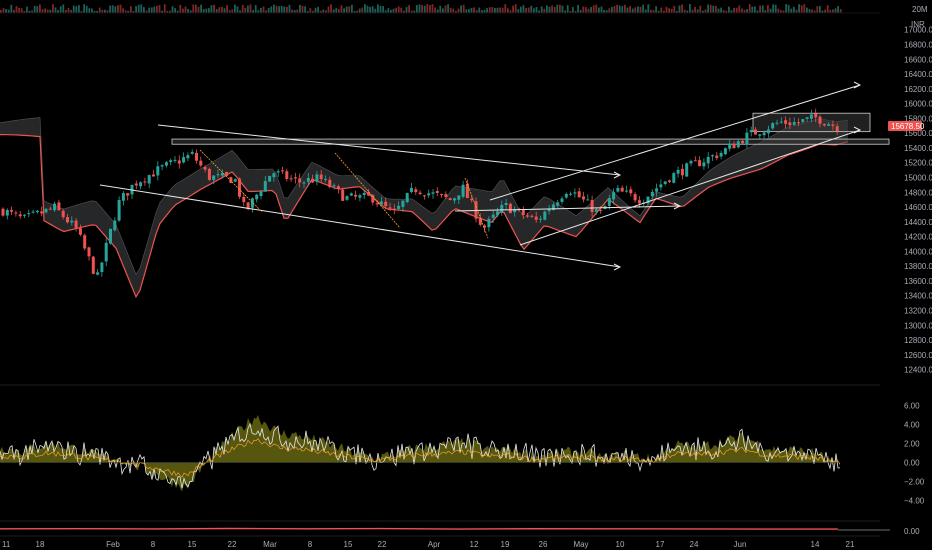 The width and height of the screenshot is (932, 550). What do you see at coordinates (918, 237) in the screenshot?
I see `price-tick: 14200.00` at bounding box center [918, 237].